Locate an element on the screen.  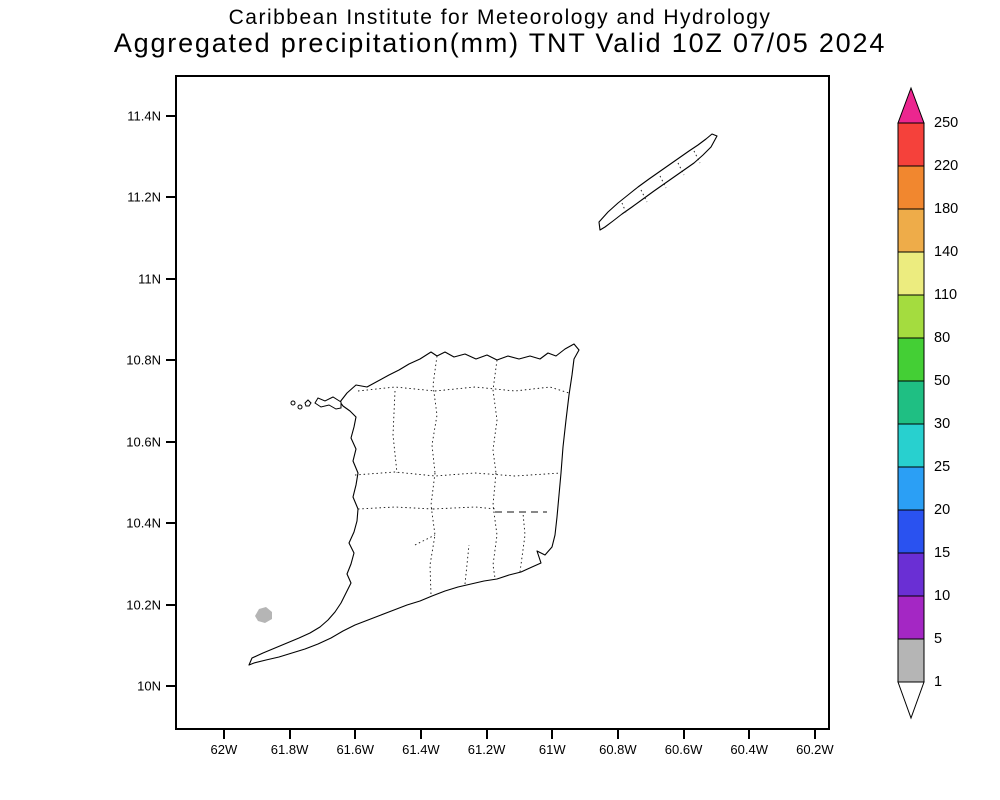
colorbar-tick-label: 220 is located at coordinates (946, 166).